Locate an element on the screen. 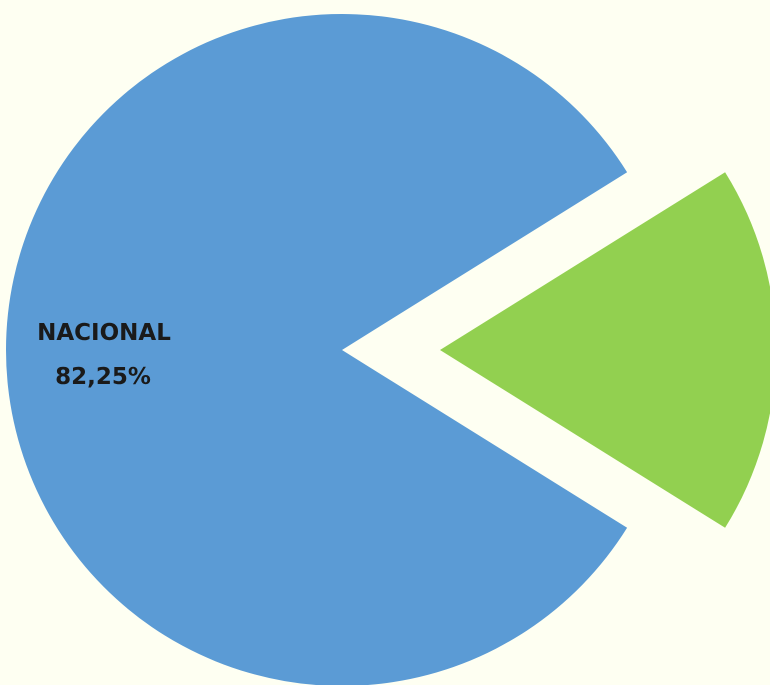 This screenshot has height=685, width=770. slice-label-nacional-value: 82,25% is located at coordinates (103, 377).